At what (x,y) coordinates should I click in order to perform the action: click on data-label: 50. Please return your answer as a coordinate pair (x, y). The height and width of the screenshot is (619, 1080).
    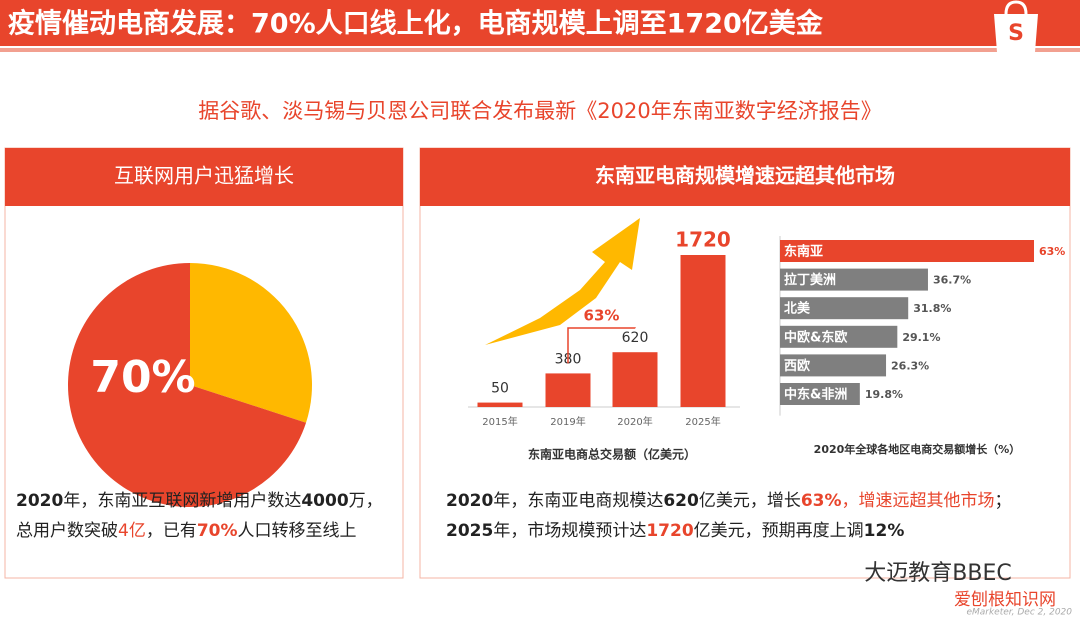
    Looking at the image, I should click on (500, 389).